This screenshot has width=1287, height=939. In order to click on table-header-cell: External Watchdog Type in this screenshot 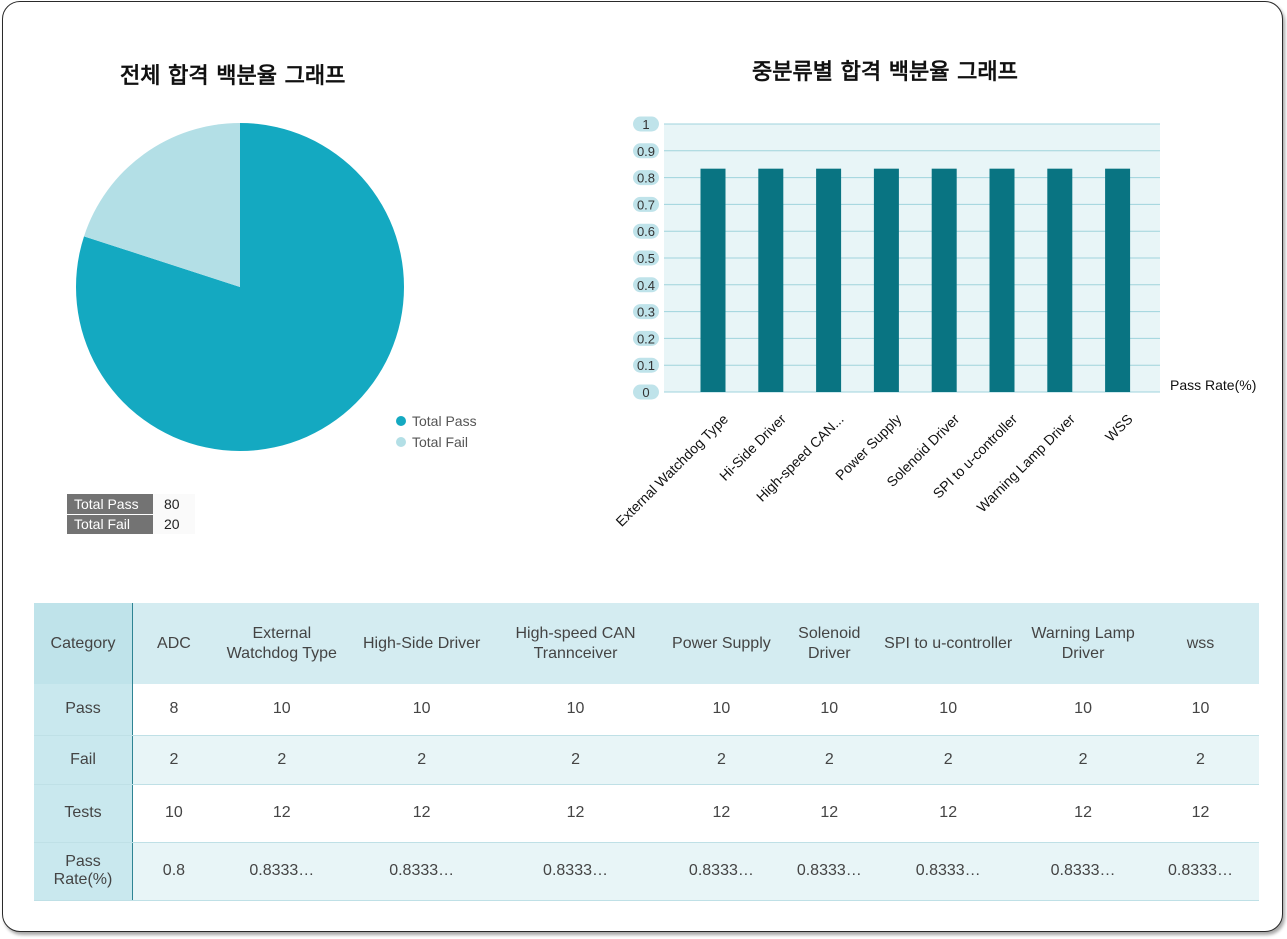, I will do `click(281, 643)`.